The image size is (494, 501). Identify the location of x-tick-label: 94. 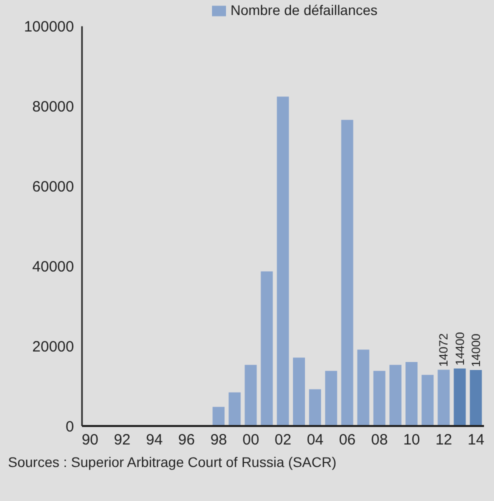
(154, 440).